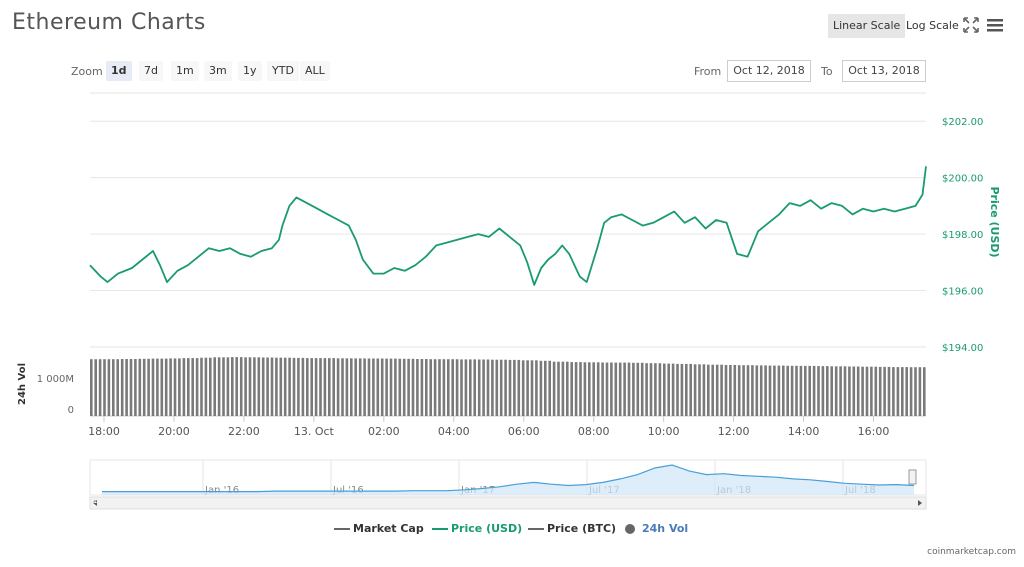  I want to click on menu-icon, so click(995, 25).